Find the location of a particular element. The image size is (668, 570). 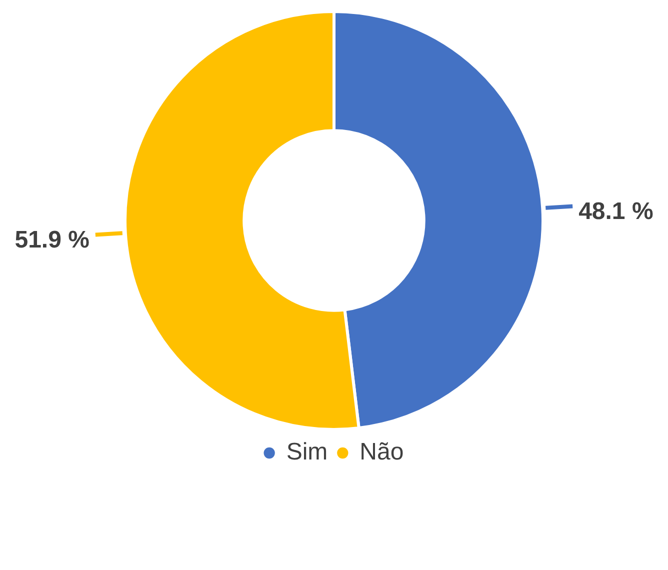

legend-label: Não is located at coordinates (382, 452).